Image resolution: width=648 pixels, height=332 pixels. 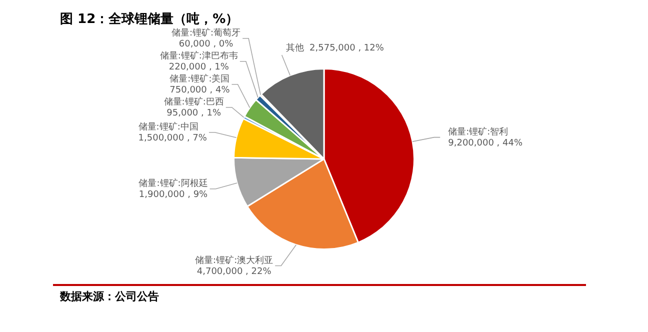 I want to click on data-label: 60,000 , 0%, so click(x=206, y=45).